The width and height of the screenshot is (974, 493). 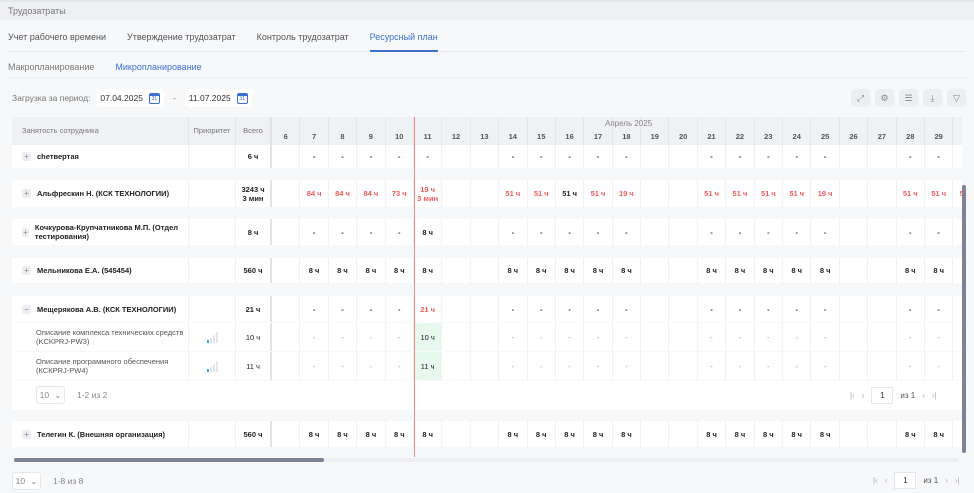 What do you see at coordinates (400, 193) in the screenshot?
I see `day-cell: 73 ч` at bounding box center [400, 193].